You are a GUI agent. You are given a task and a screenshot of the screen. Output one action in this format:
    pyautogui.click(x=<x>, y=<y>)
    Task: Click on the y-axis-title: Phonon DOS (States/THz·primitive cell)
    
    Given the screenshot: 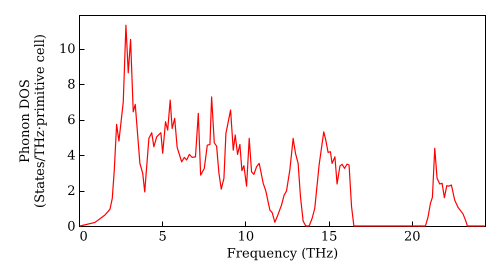 What is the action you would take?
    pyautogui.click(x=33, y=121)
    